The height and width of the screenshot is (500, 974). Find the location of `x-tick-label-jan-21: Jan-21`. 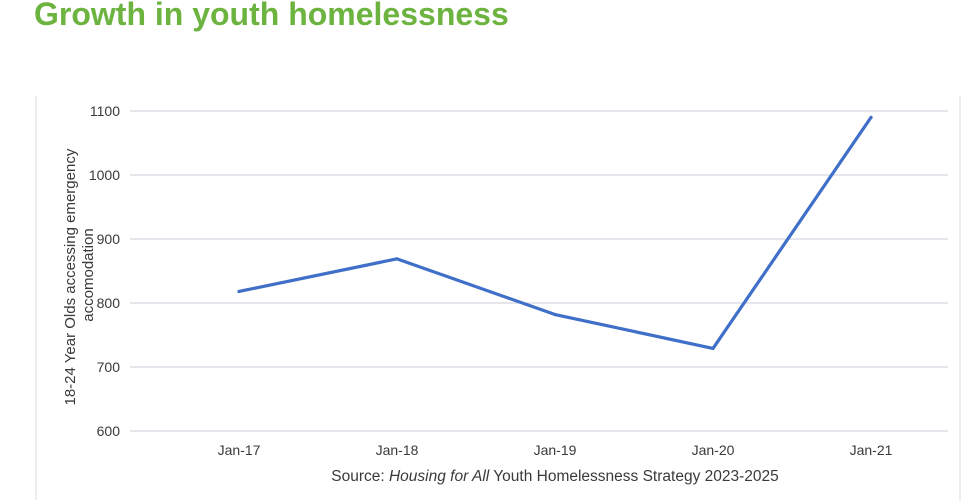

x-tick-label-jan-21: Jan-21 is located at coordinates (871, 450).